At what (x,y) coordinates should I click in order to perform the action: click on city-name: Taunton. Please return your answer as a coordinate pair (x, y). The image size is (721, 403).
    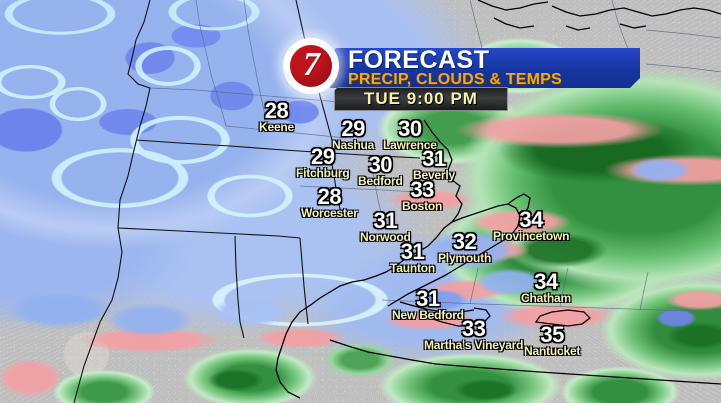
    Looking at the image, I should click on (413, 268).